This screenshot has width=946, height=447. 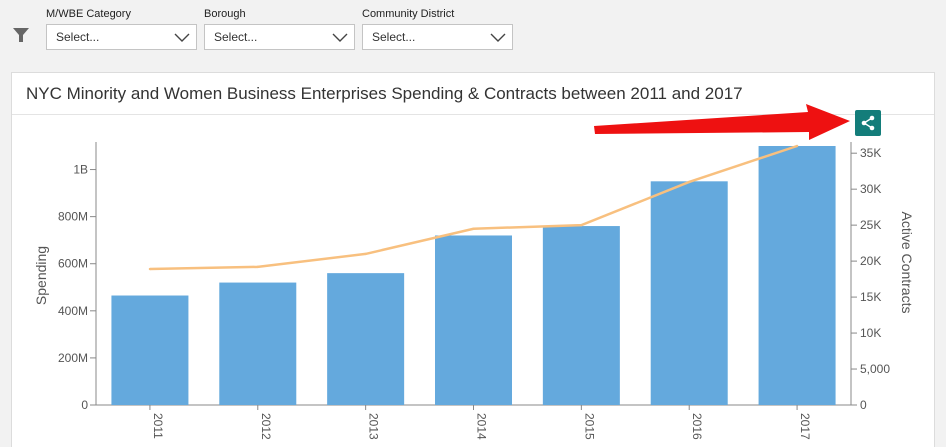 What do you see at coordinates (870, 261) in the screenshot?
I see `y2-tick-label: 20K` at bounding box center [870, 261].